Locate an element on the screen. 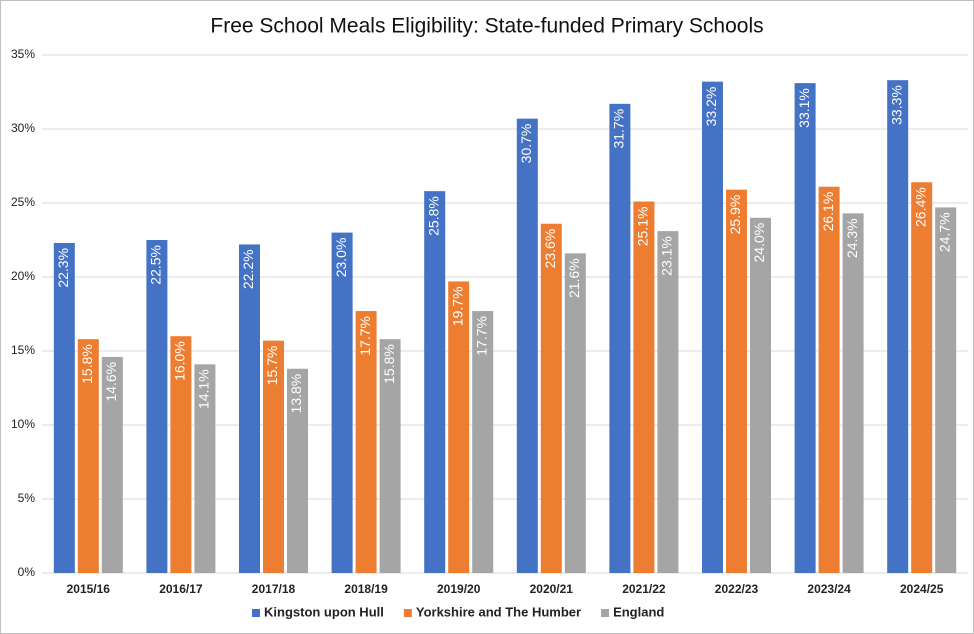 This screenshot has height=634, width=974. data-label: 14.1% is located at coordinates (204, 389).